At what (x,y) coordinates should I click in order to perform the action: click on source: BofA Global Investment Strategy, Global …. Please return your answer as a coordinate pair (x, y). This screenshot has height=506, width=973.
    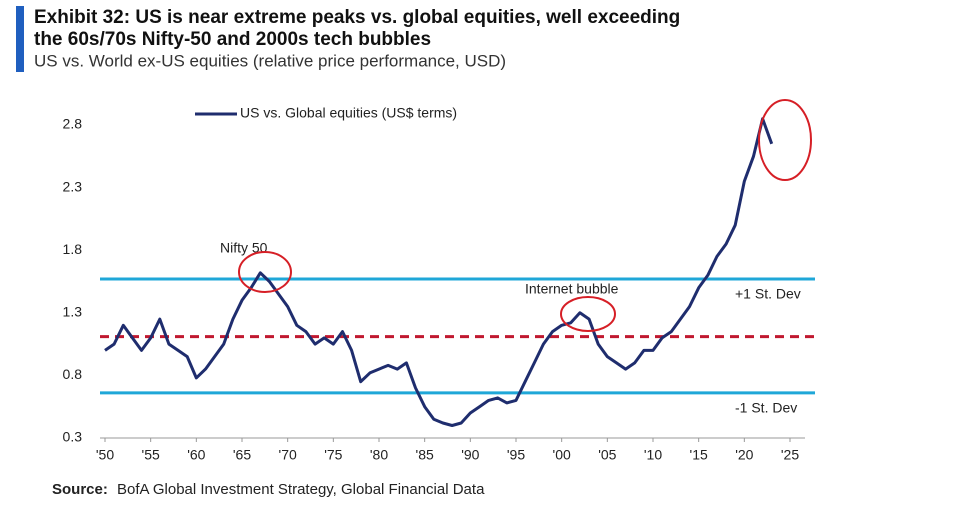
    Looking at the image, I should click on (301, 489).